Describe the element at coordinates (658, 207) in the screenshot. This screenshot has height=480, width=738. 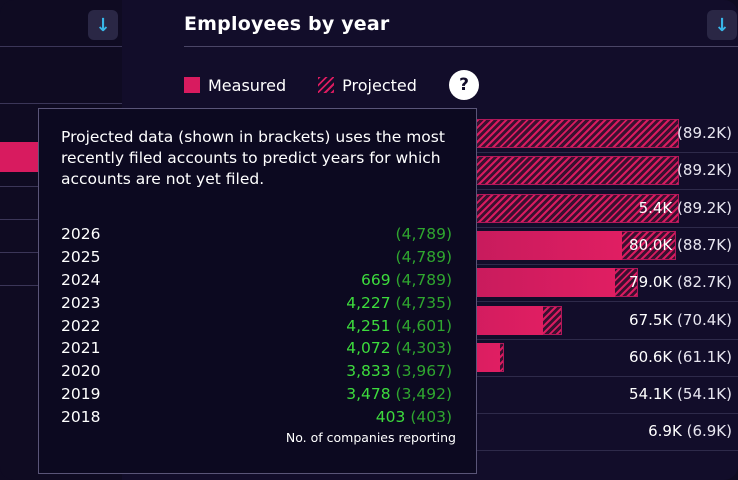
I see `measured-value: 5.4K` at that location.